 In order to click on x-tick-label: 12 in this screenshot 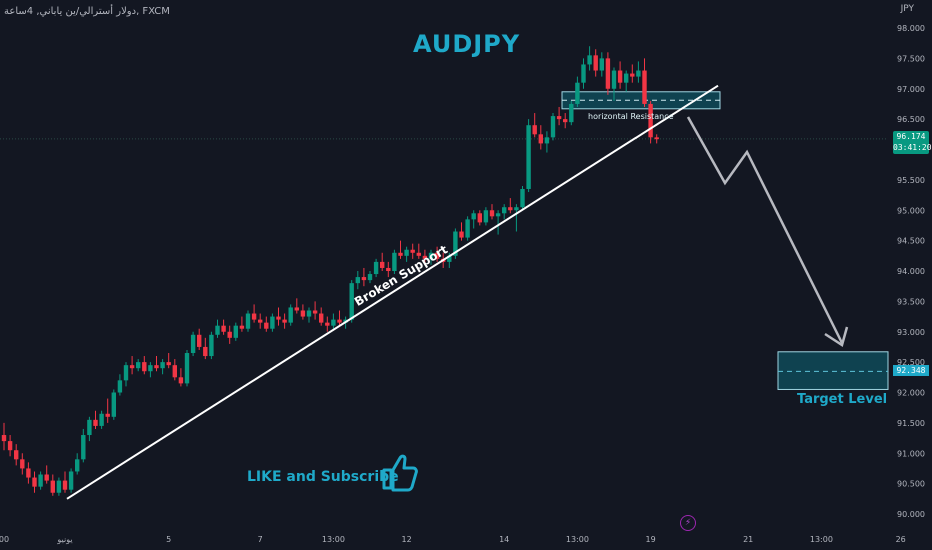, I will do `click(407, 539)`.